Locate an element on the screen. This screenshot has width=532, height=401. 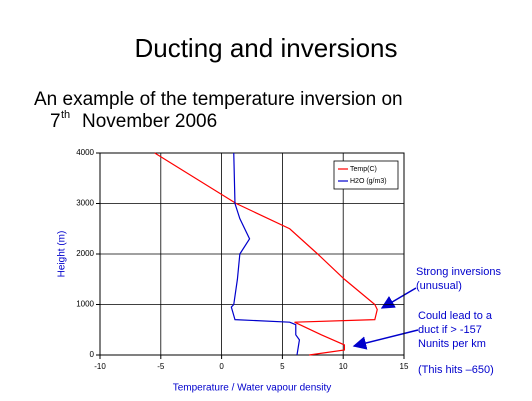
annotation: (unusual) is located at coordinates (439, 286).